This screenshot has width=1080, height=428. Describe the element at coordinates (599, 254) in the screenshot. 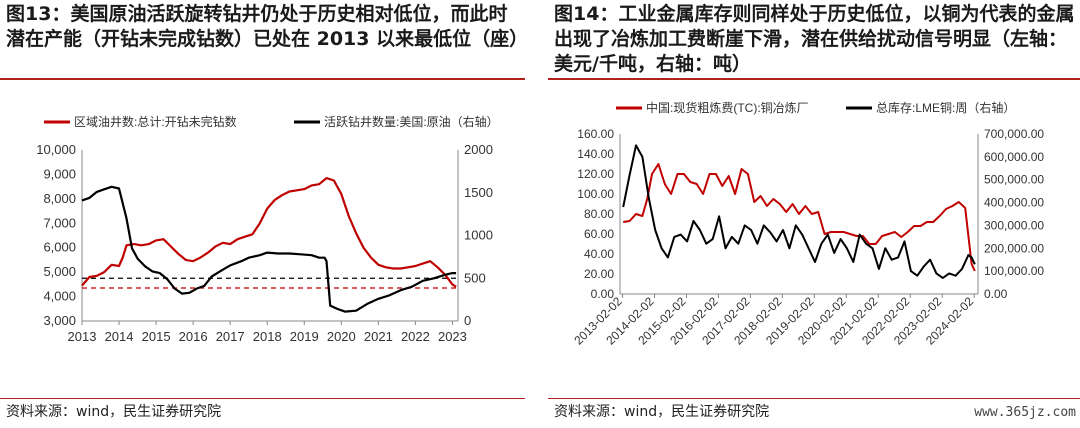

I see `right-y-left-tick-label: 40.00` at that location.